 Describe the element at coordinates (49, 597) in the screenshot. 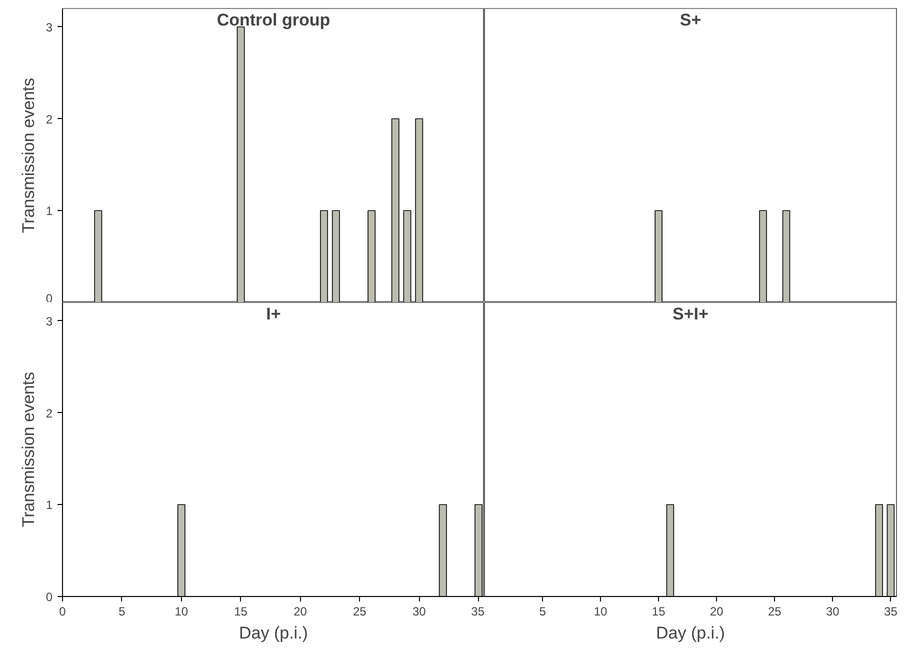

I see `y-tick-label: 0` at that location.